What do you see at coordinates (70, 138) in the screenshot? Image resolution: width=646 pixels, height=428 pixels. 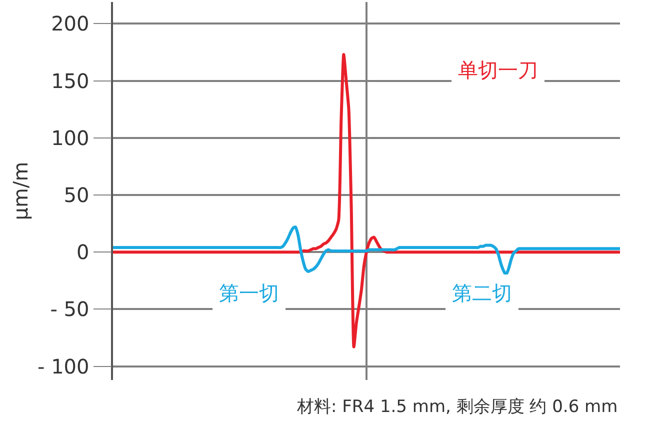 I see `y-tick-label: 100` at bounding box center [70, 138].